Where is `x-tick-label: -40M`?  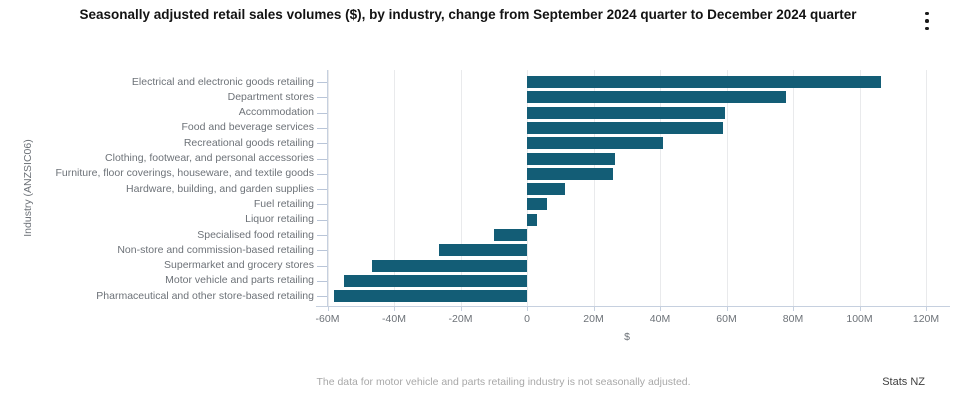 x-tick-label: -40M is located at coordinates (394, 319).